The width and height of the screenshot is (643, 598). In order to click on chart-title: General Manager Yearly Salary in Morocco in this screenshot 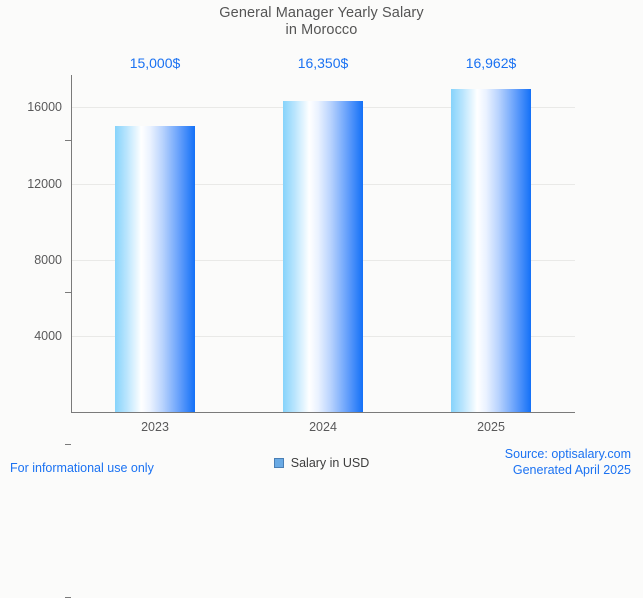, I will do `click(321, 21)`.